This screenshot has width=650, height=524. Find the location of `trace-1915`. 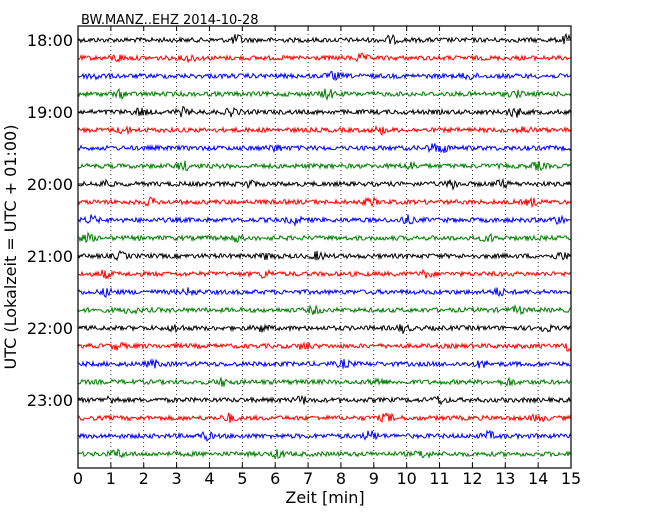

trace-1915 is located at coordinates (324, 130).